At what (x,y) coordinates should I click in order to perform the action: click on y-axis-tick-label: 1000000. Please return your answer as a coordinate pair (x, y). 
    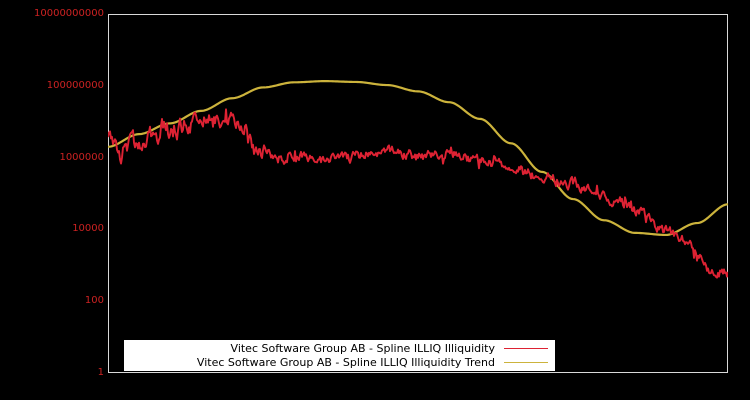
    Looking at the image, I should click on (81, 157).